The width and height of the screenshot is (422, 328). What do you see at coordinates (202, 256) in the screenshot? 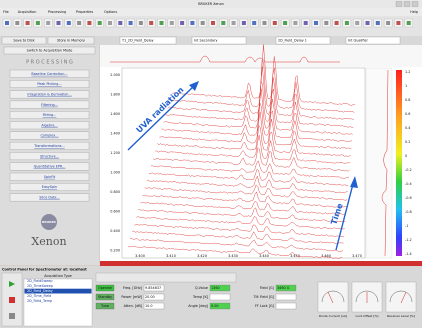
I see `x-tick-label: 3.420` at bounding box center [202, 256].